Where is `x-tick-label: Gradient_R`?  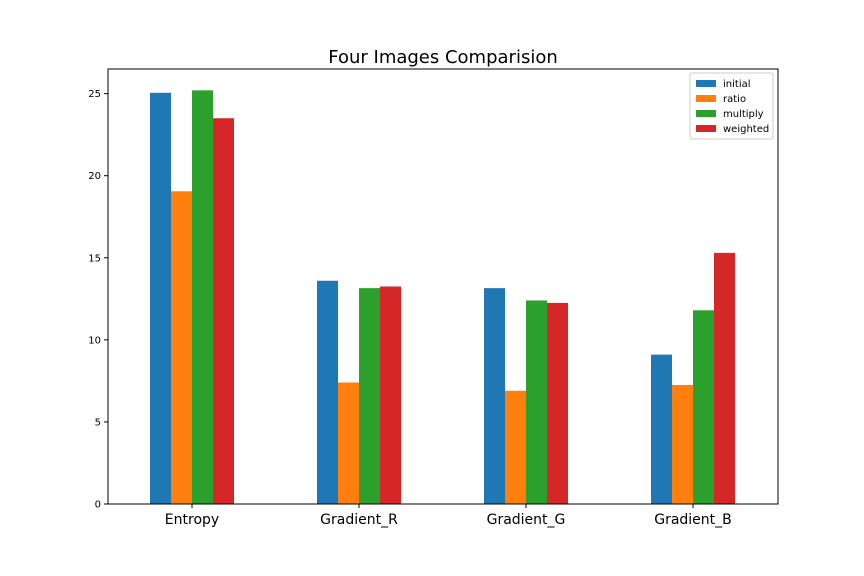 x-tick-label: Gradient_R is located at coordinates (359, 520).